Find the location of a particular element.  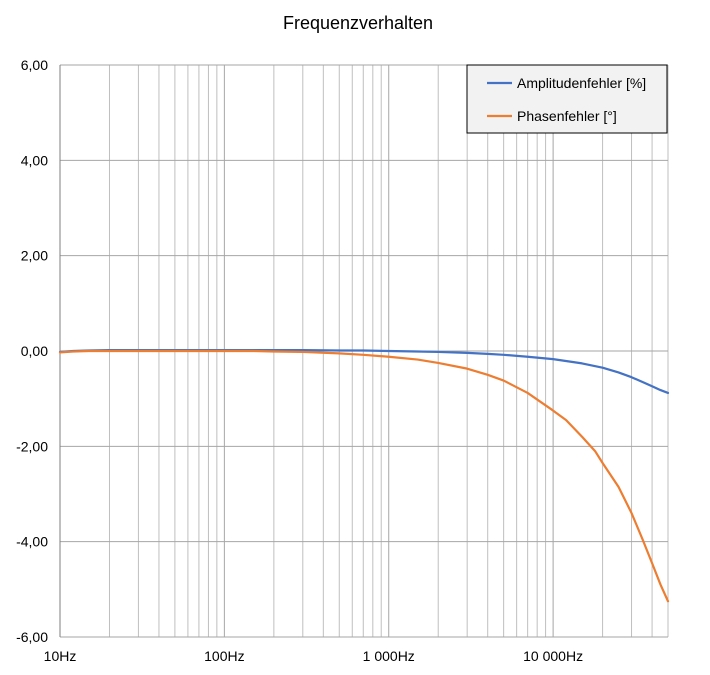

x-tick-label: 10Hz is located at coordinates (60, 656).